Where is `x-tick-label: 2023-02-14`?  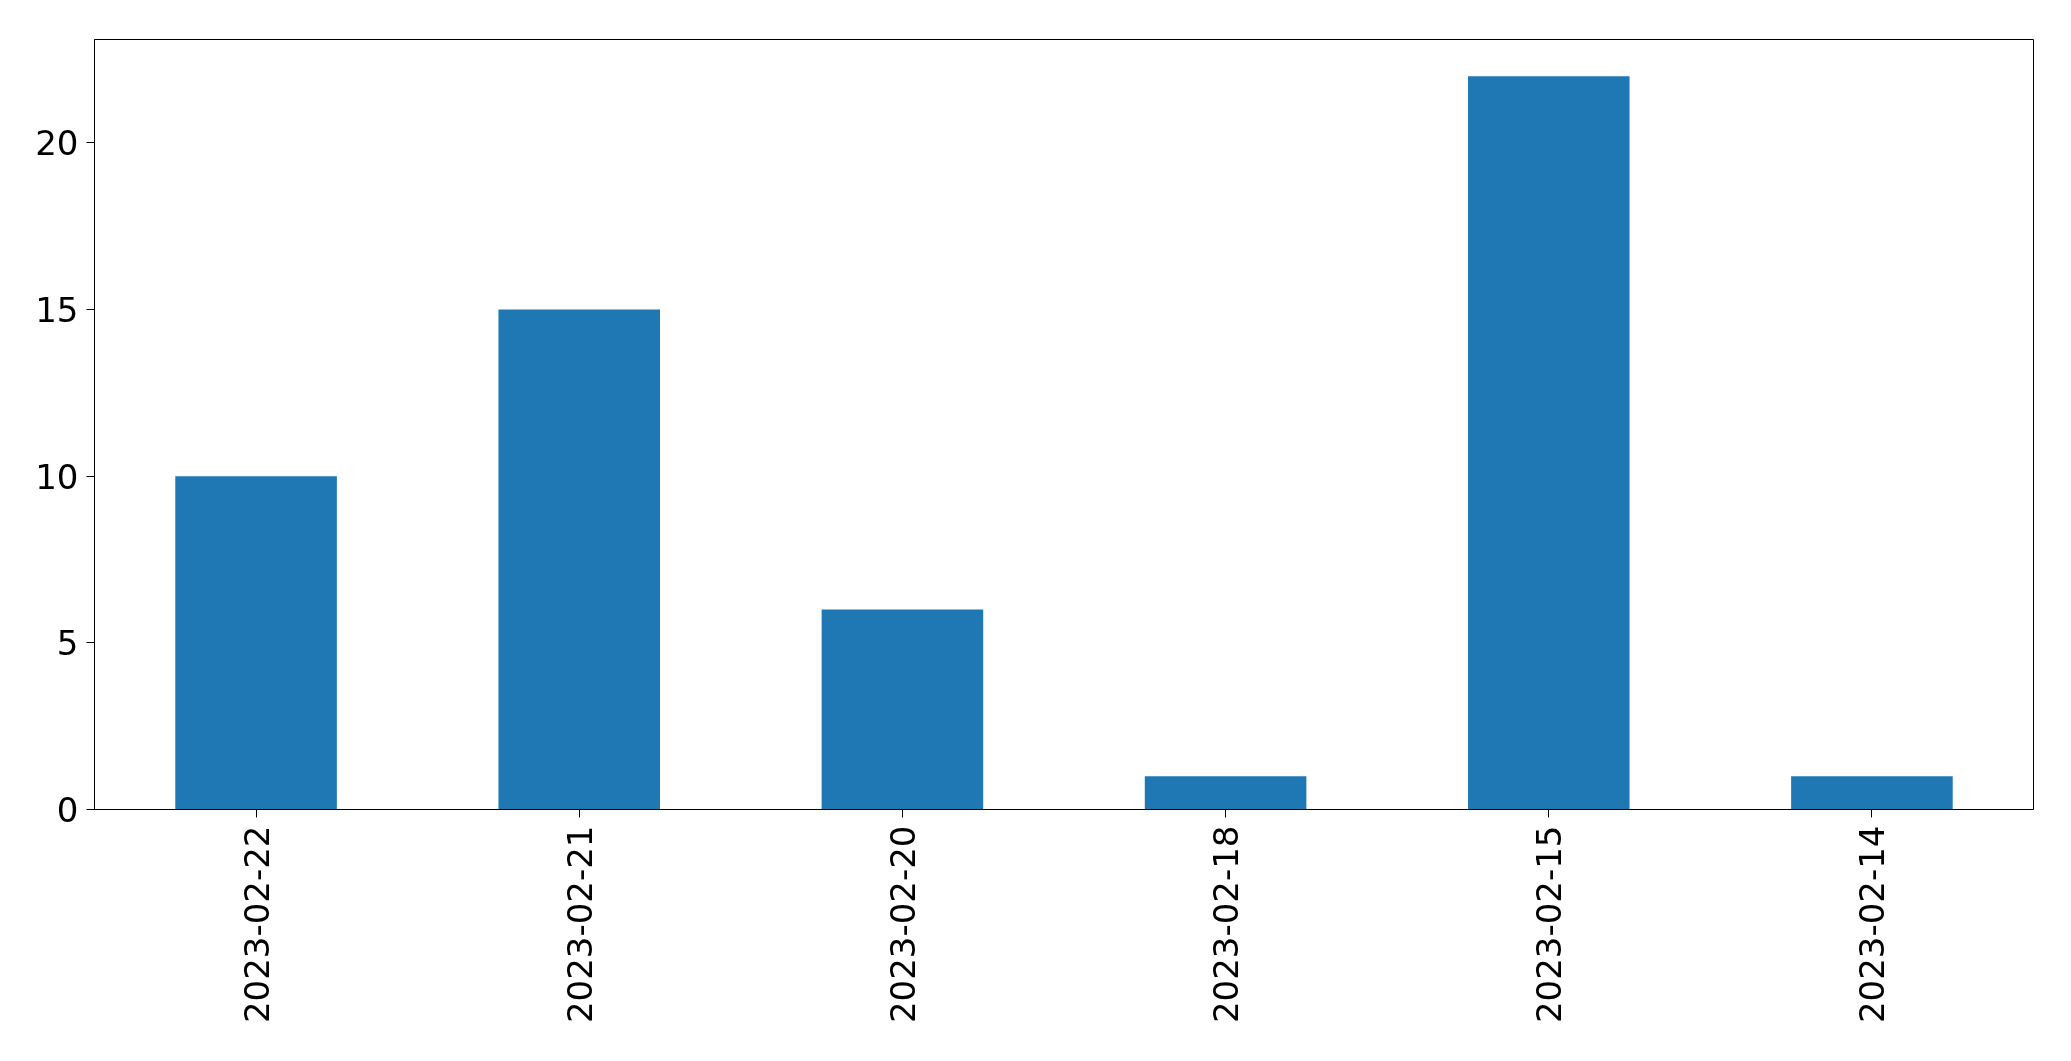
x-tick-label: 2023-02-14 is located at coordinates (1872, 924).